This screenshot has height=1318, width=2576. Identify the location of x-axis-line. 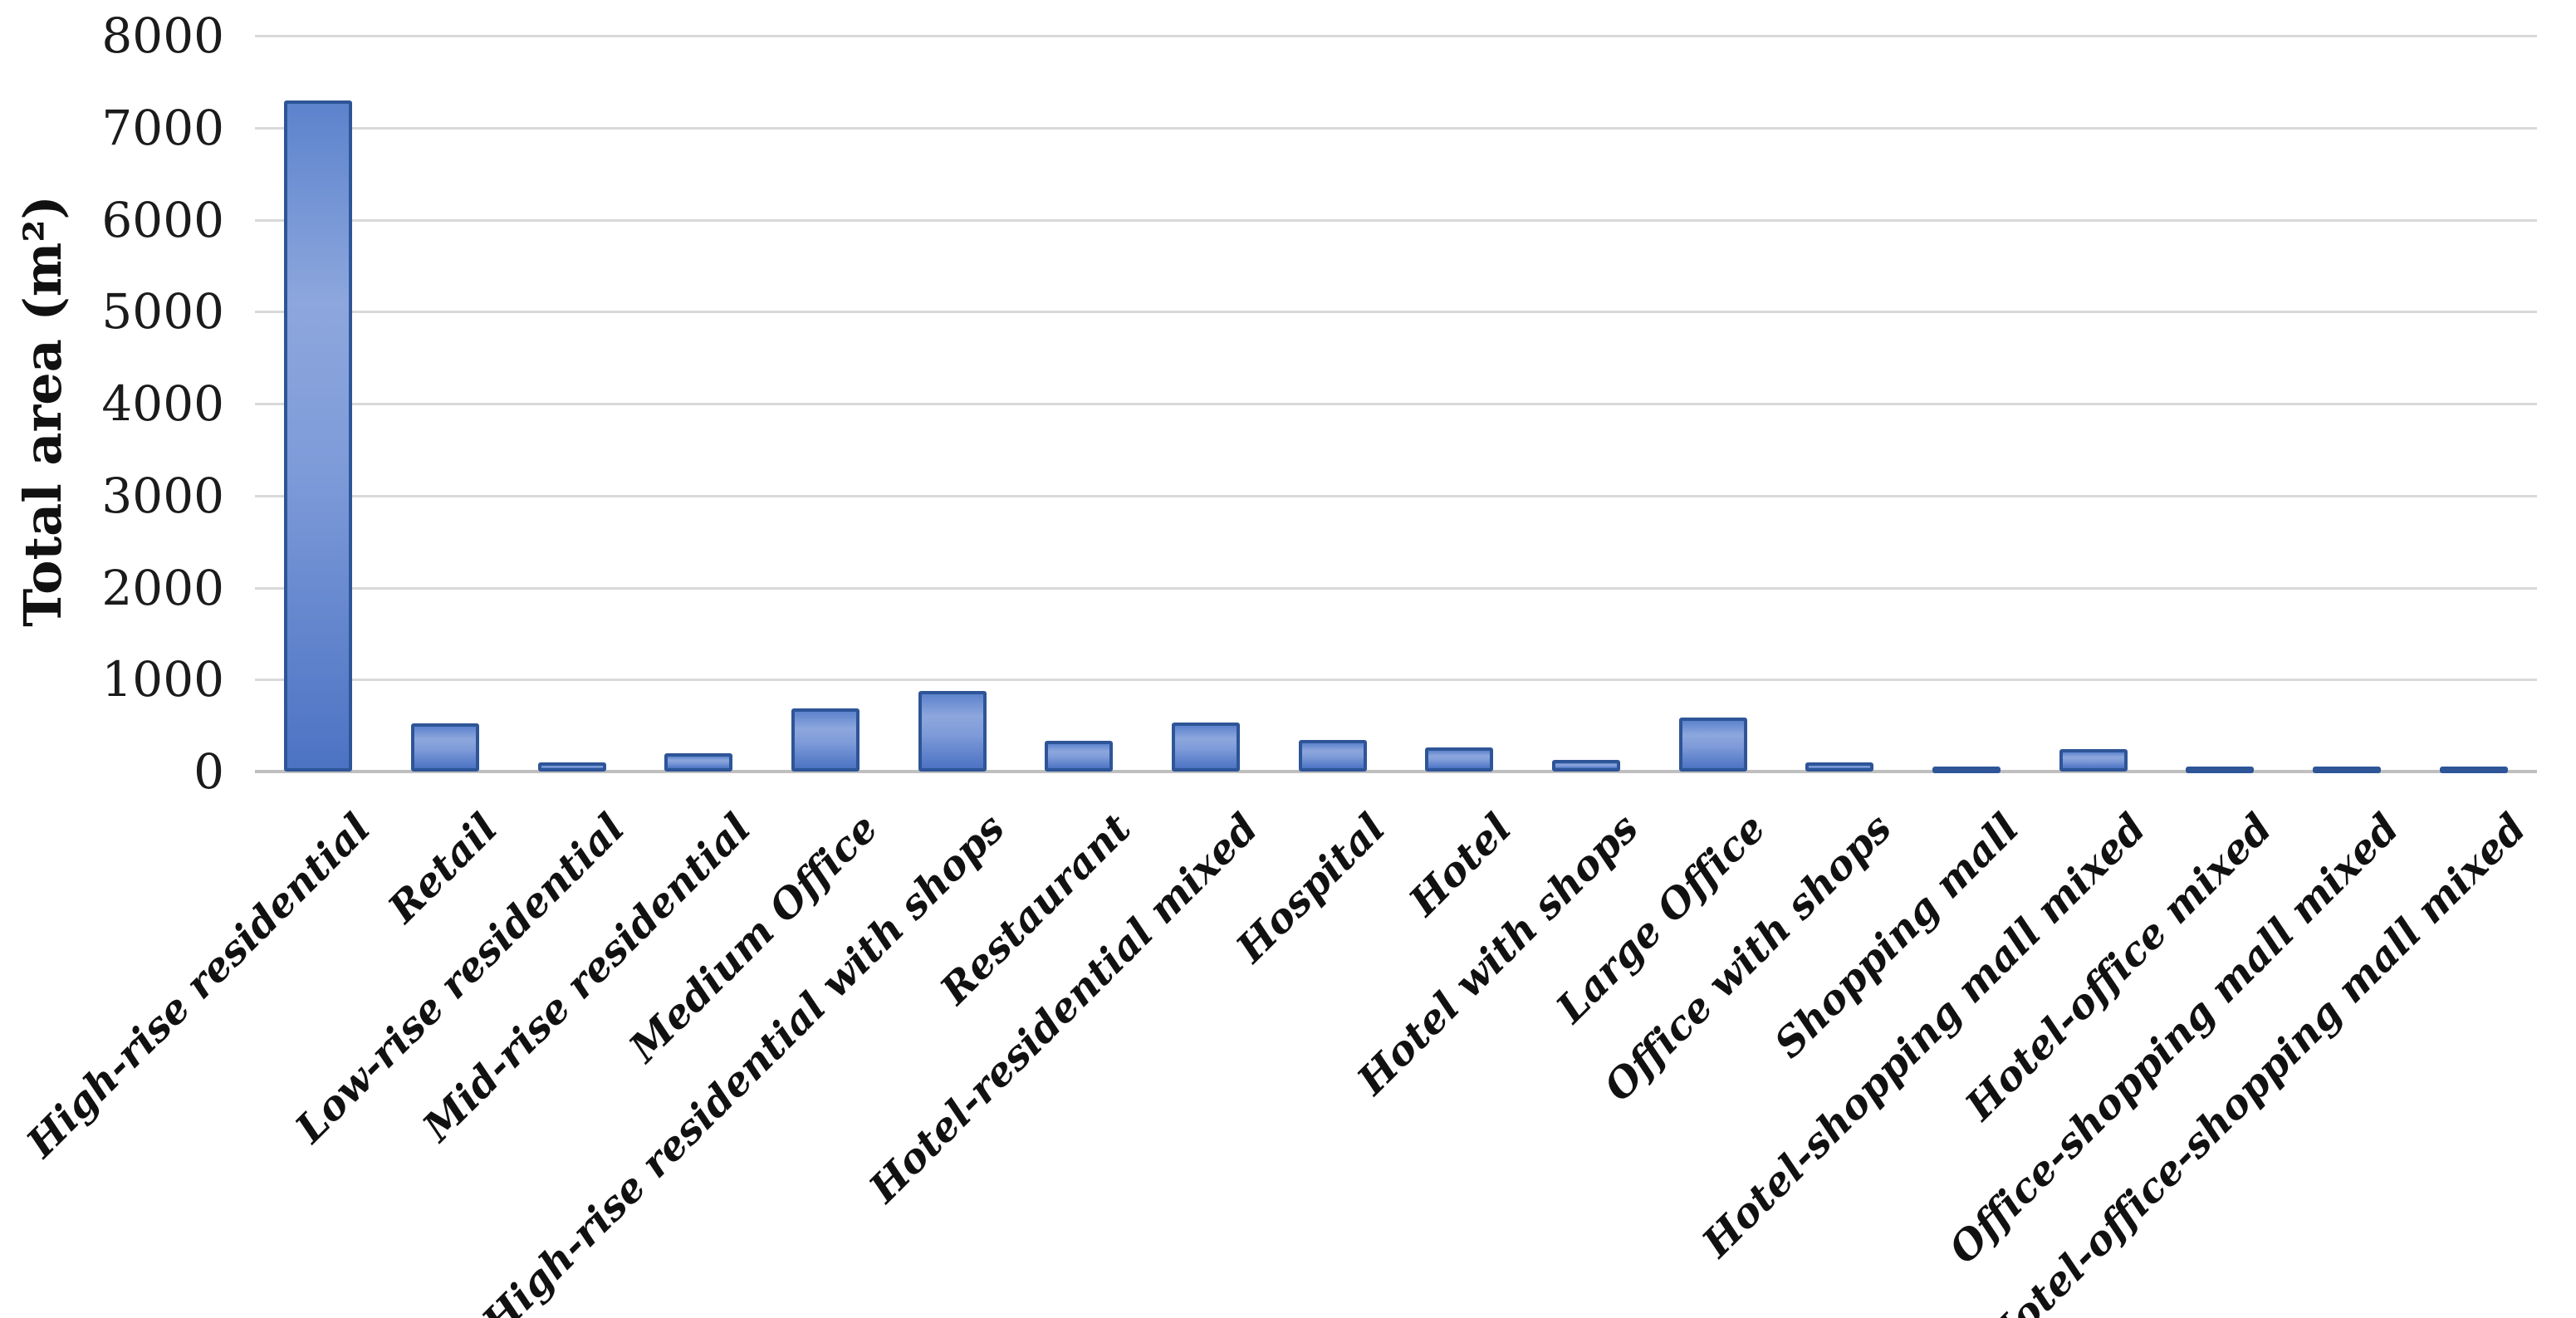
(1396, 772).